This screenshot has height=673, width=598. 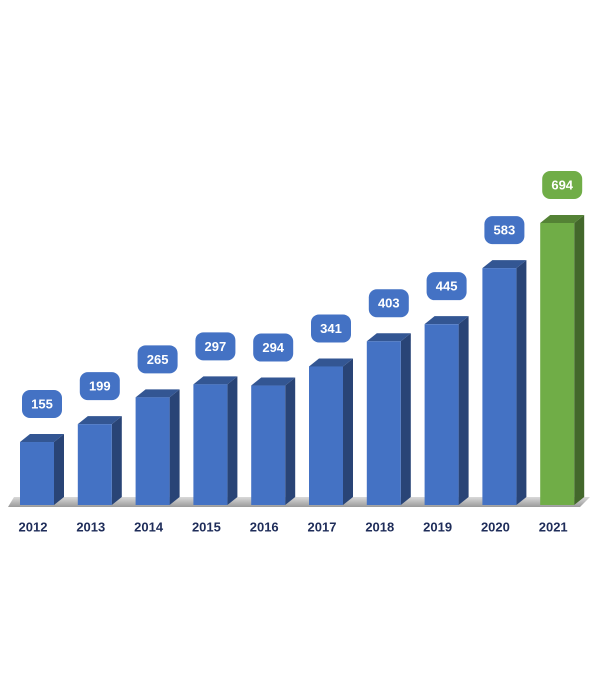 I want to click on x-tick-label: 2017, so click(x=322, y=526).